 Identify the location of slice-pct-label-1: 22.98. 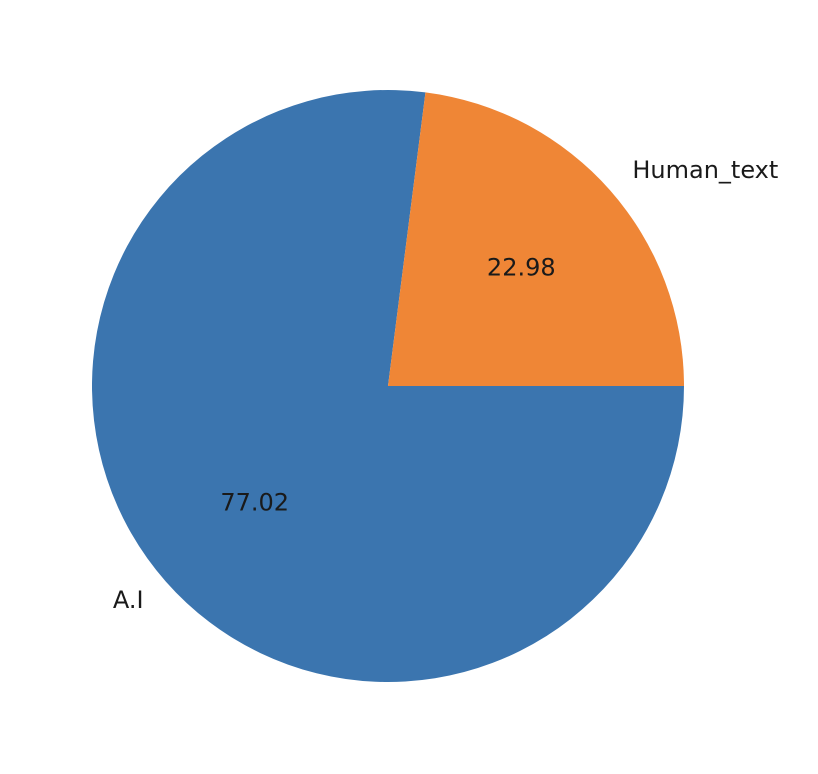
(521, 268).